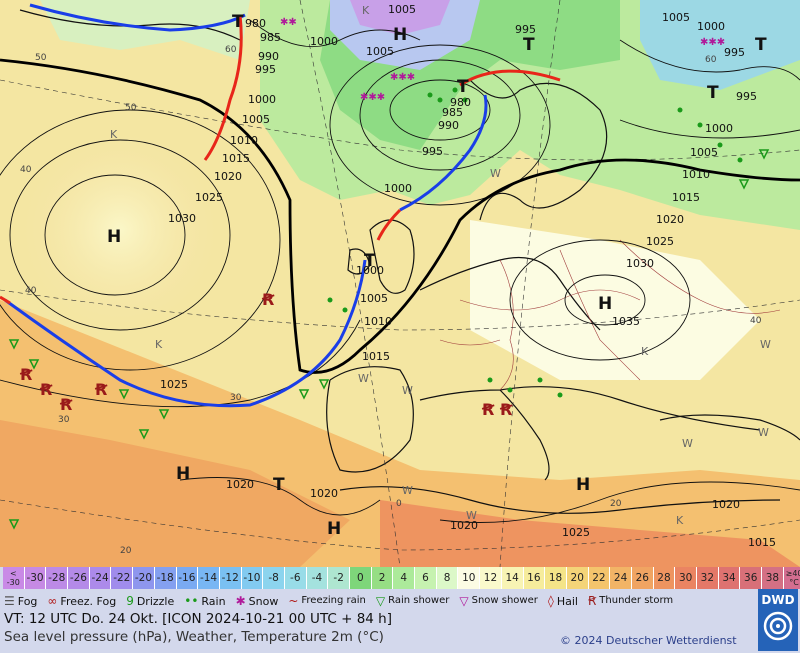 This screenshot has height=653, width=800. Describe the element at coordinates (5, 300) in the screenshot. I see `warm-front-atlantic-west` at that location.